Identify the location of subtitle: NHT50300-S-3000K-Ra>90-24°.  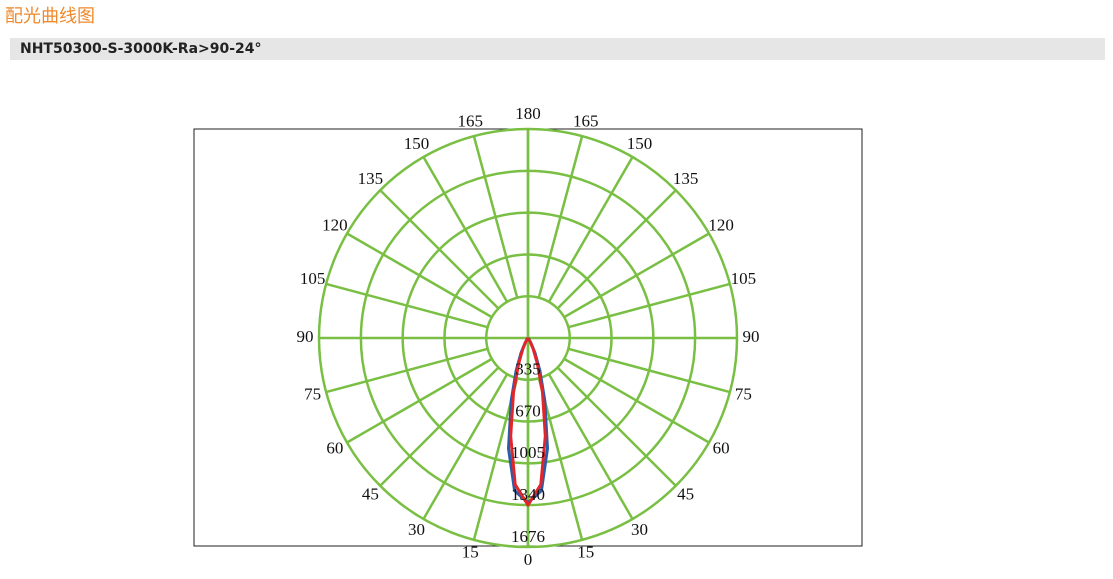
(141, 49).